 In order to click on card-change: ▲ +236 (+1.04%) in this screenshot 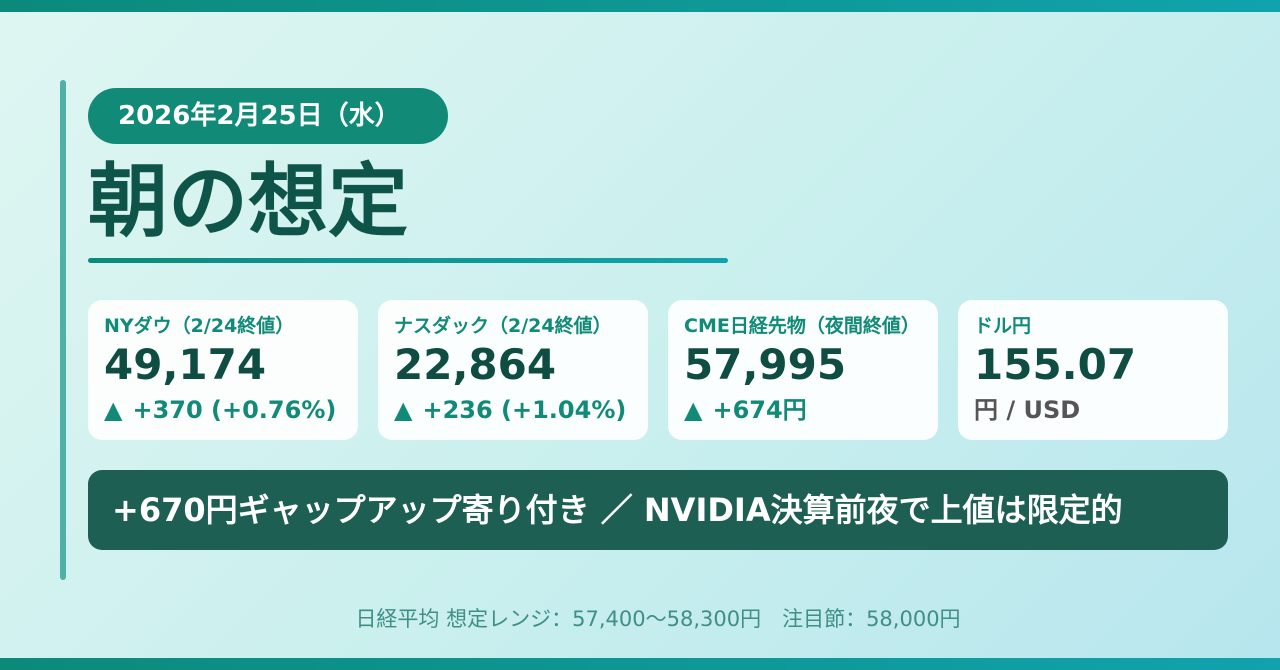, I will do `click(521, 410)`.